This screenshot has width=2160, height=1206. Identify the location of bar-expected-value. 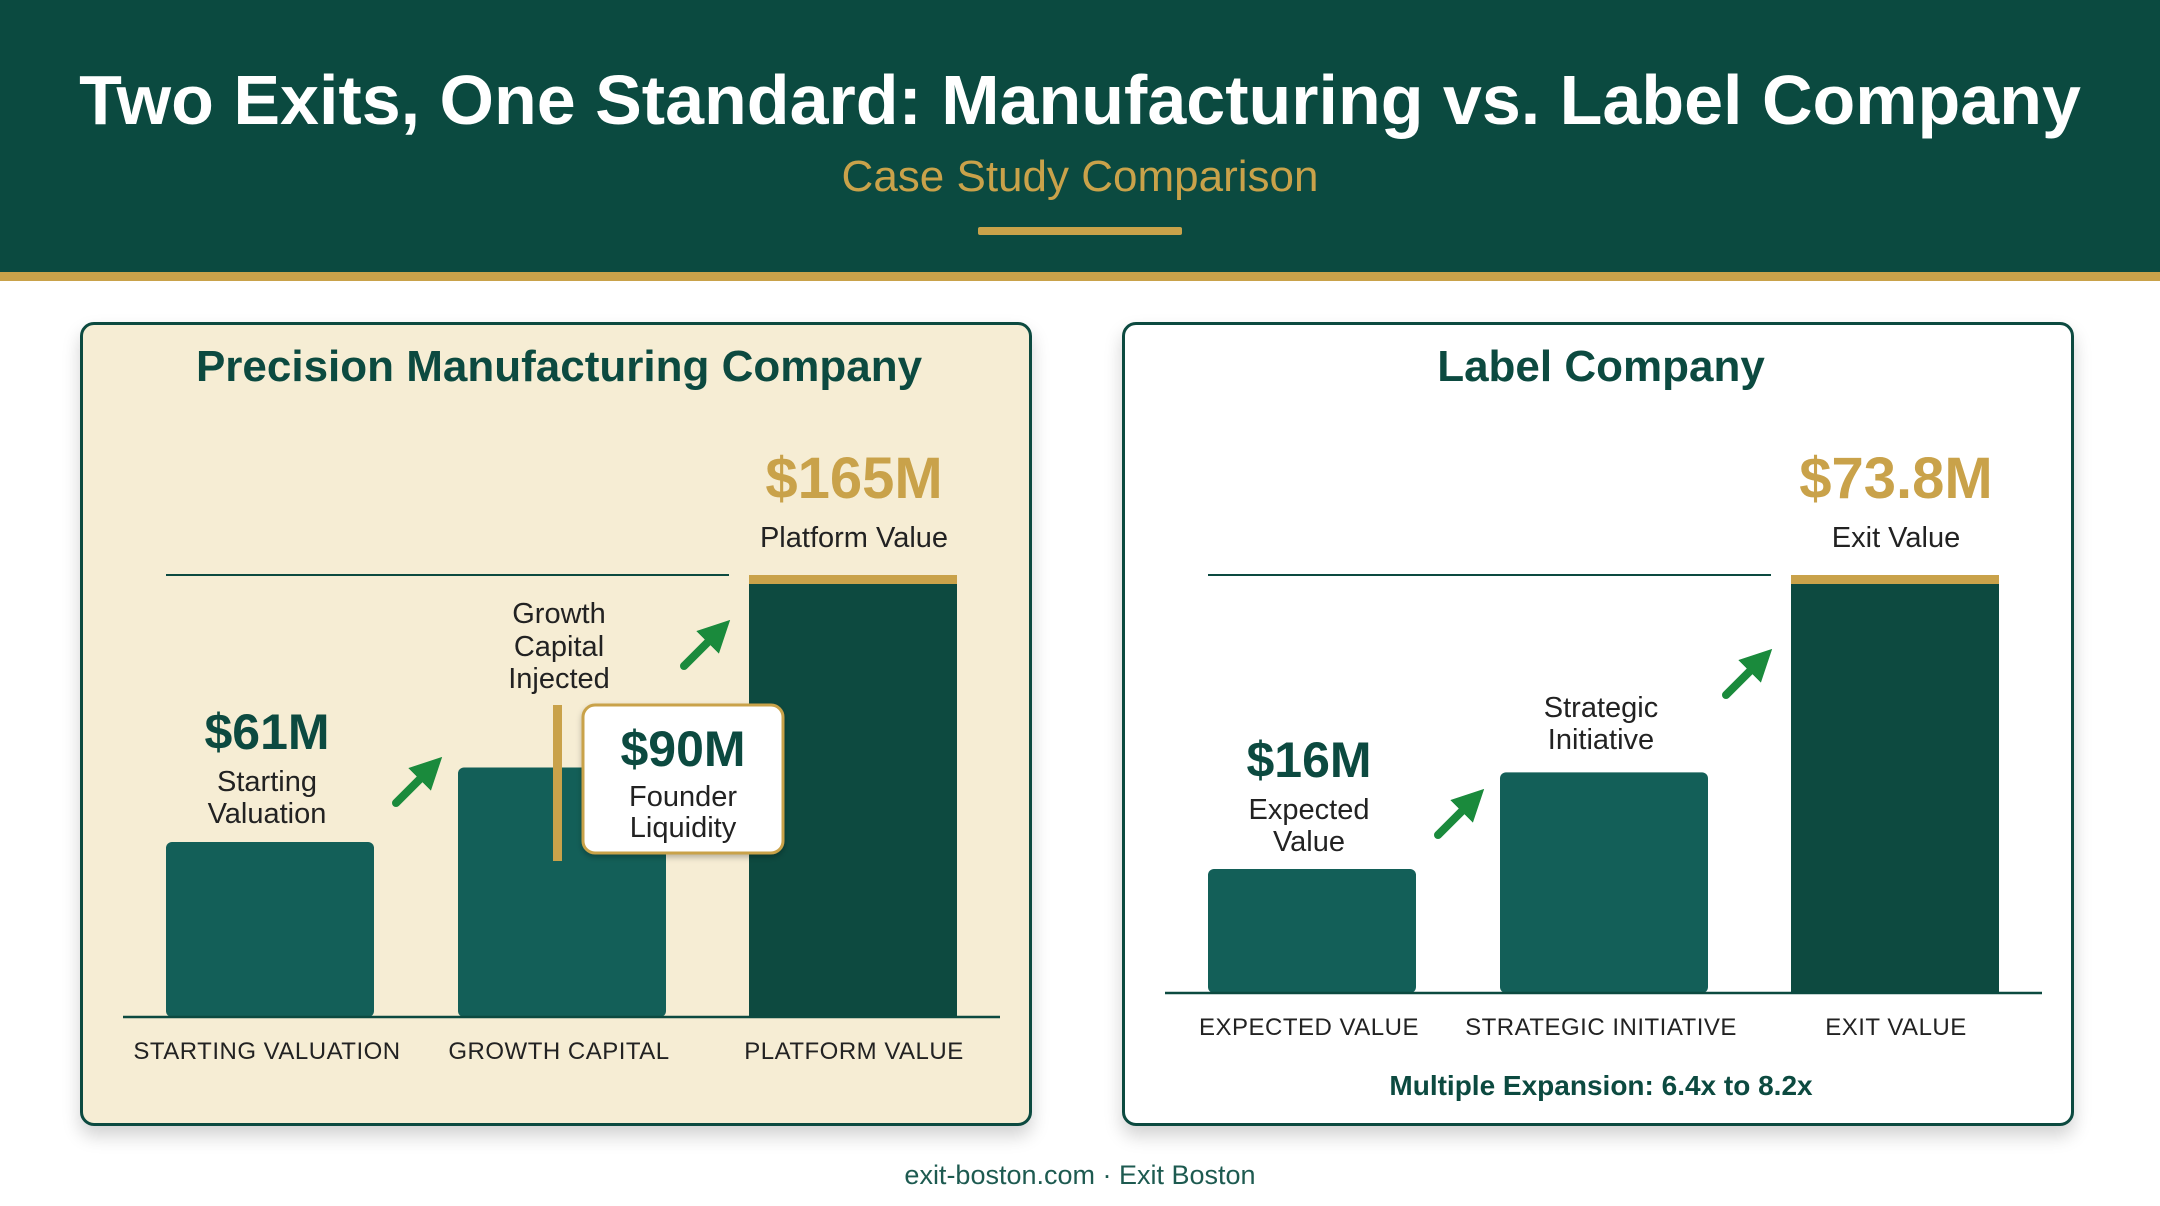
(1312, 931).